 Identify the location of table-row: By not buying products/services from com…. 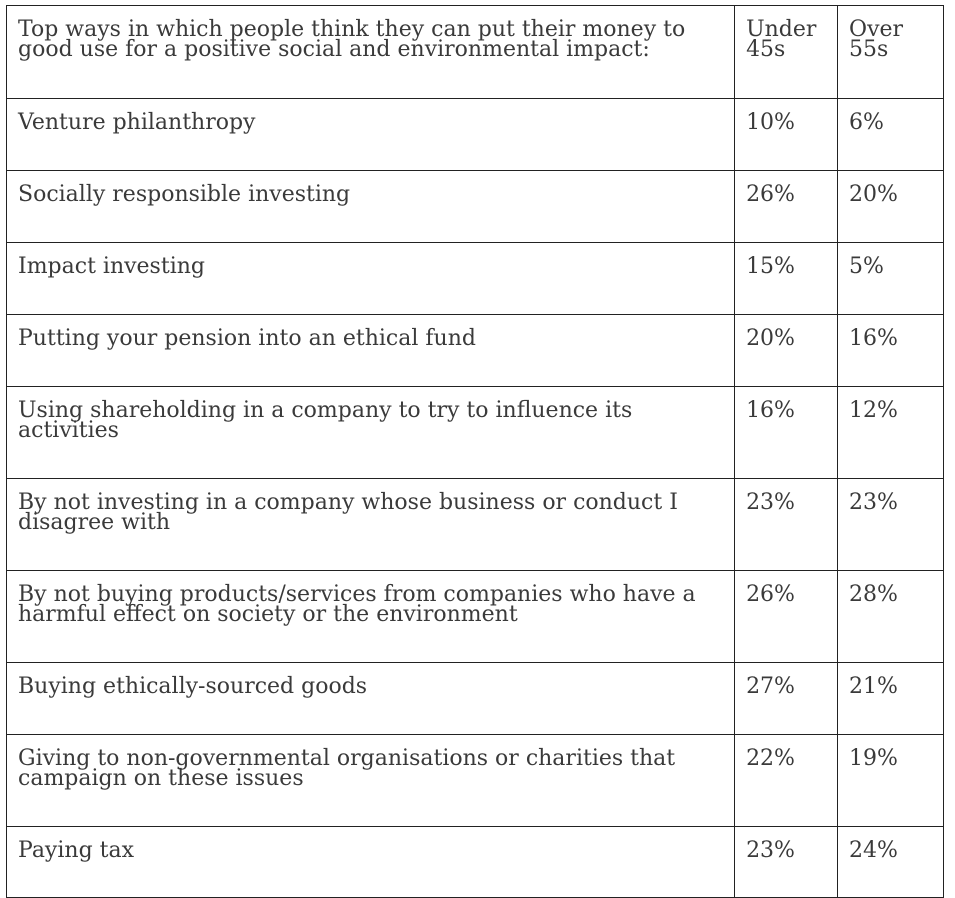
(474, 616).